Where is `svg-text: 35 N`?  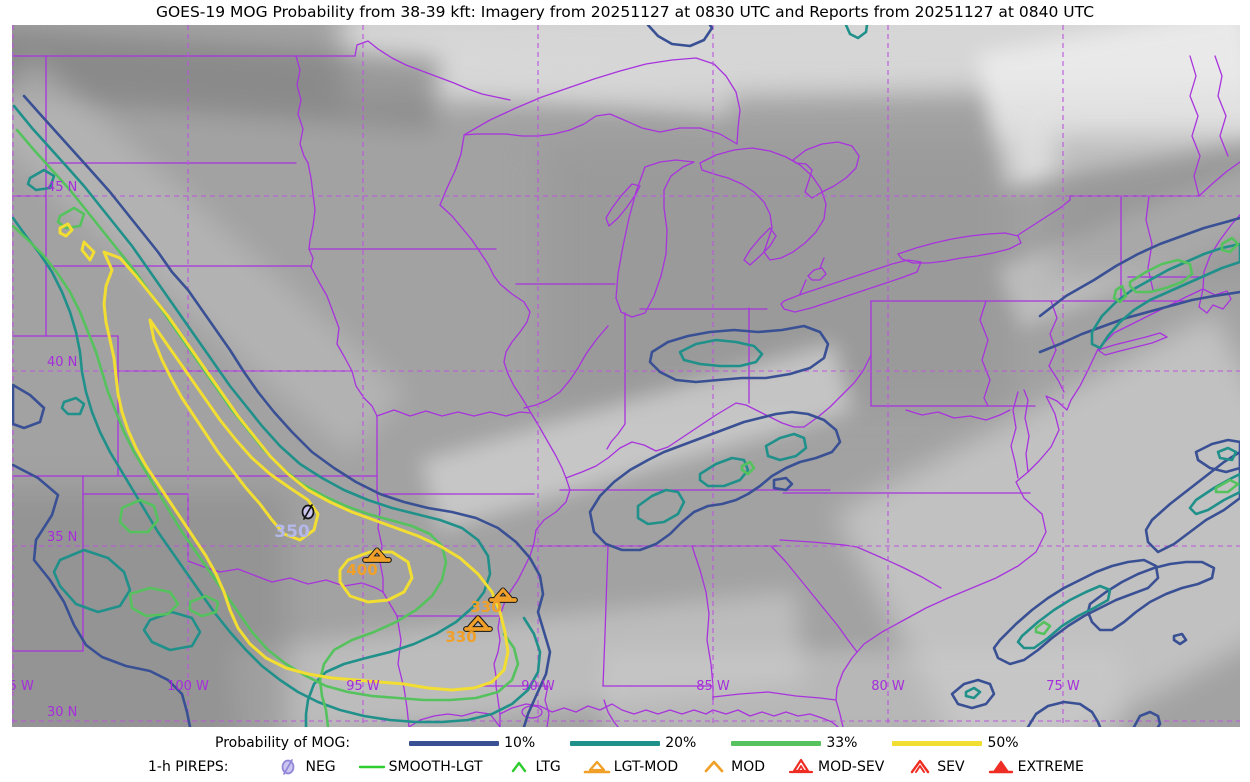
svg-text: 35 N is located at coordinates (62, 537).